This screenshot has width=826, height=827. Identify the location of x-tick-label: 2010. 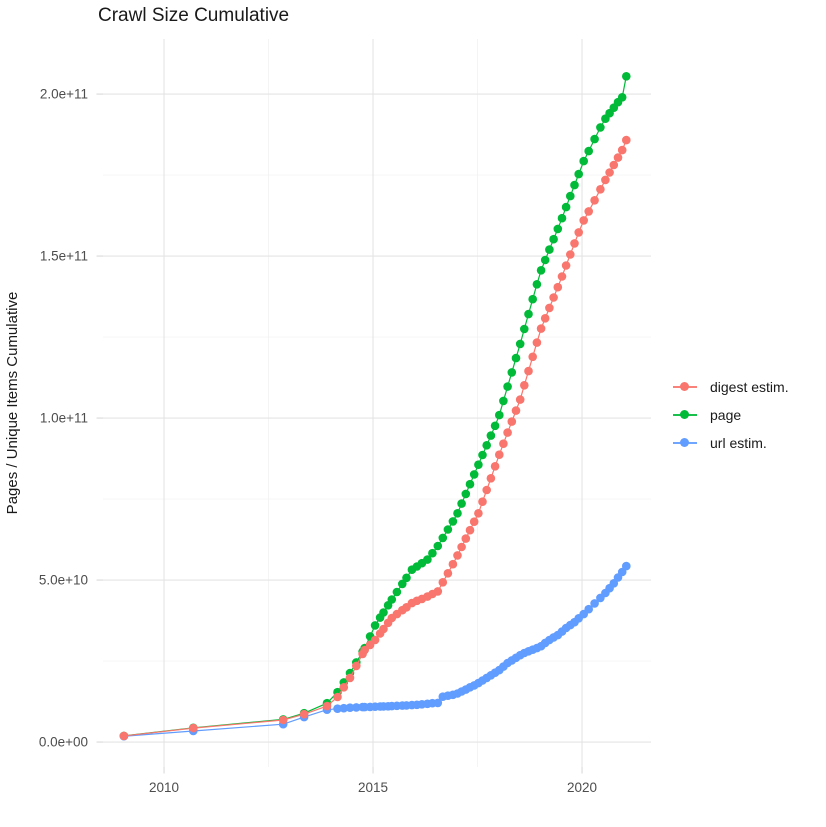
(164, 787).